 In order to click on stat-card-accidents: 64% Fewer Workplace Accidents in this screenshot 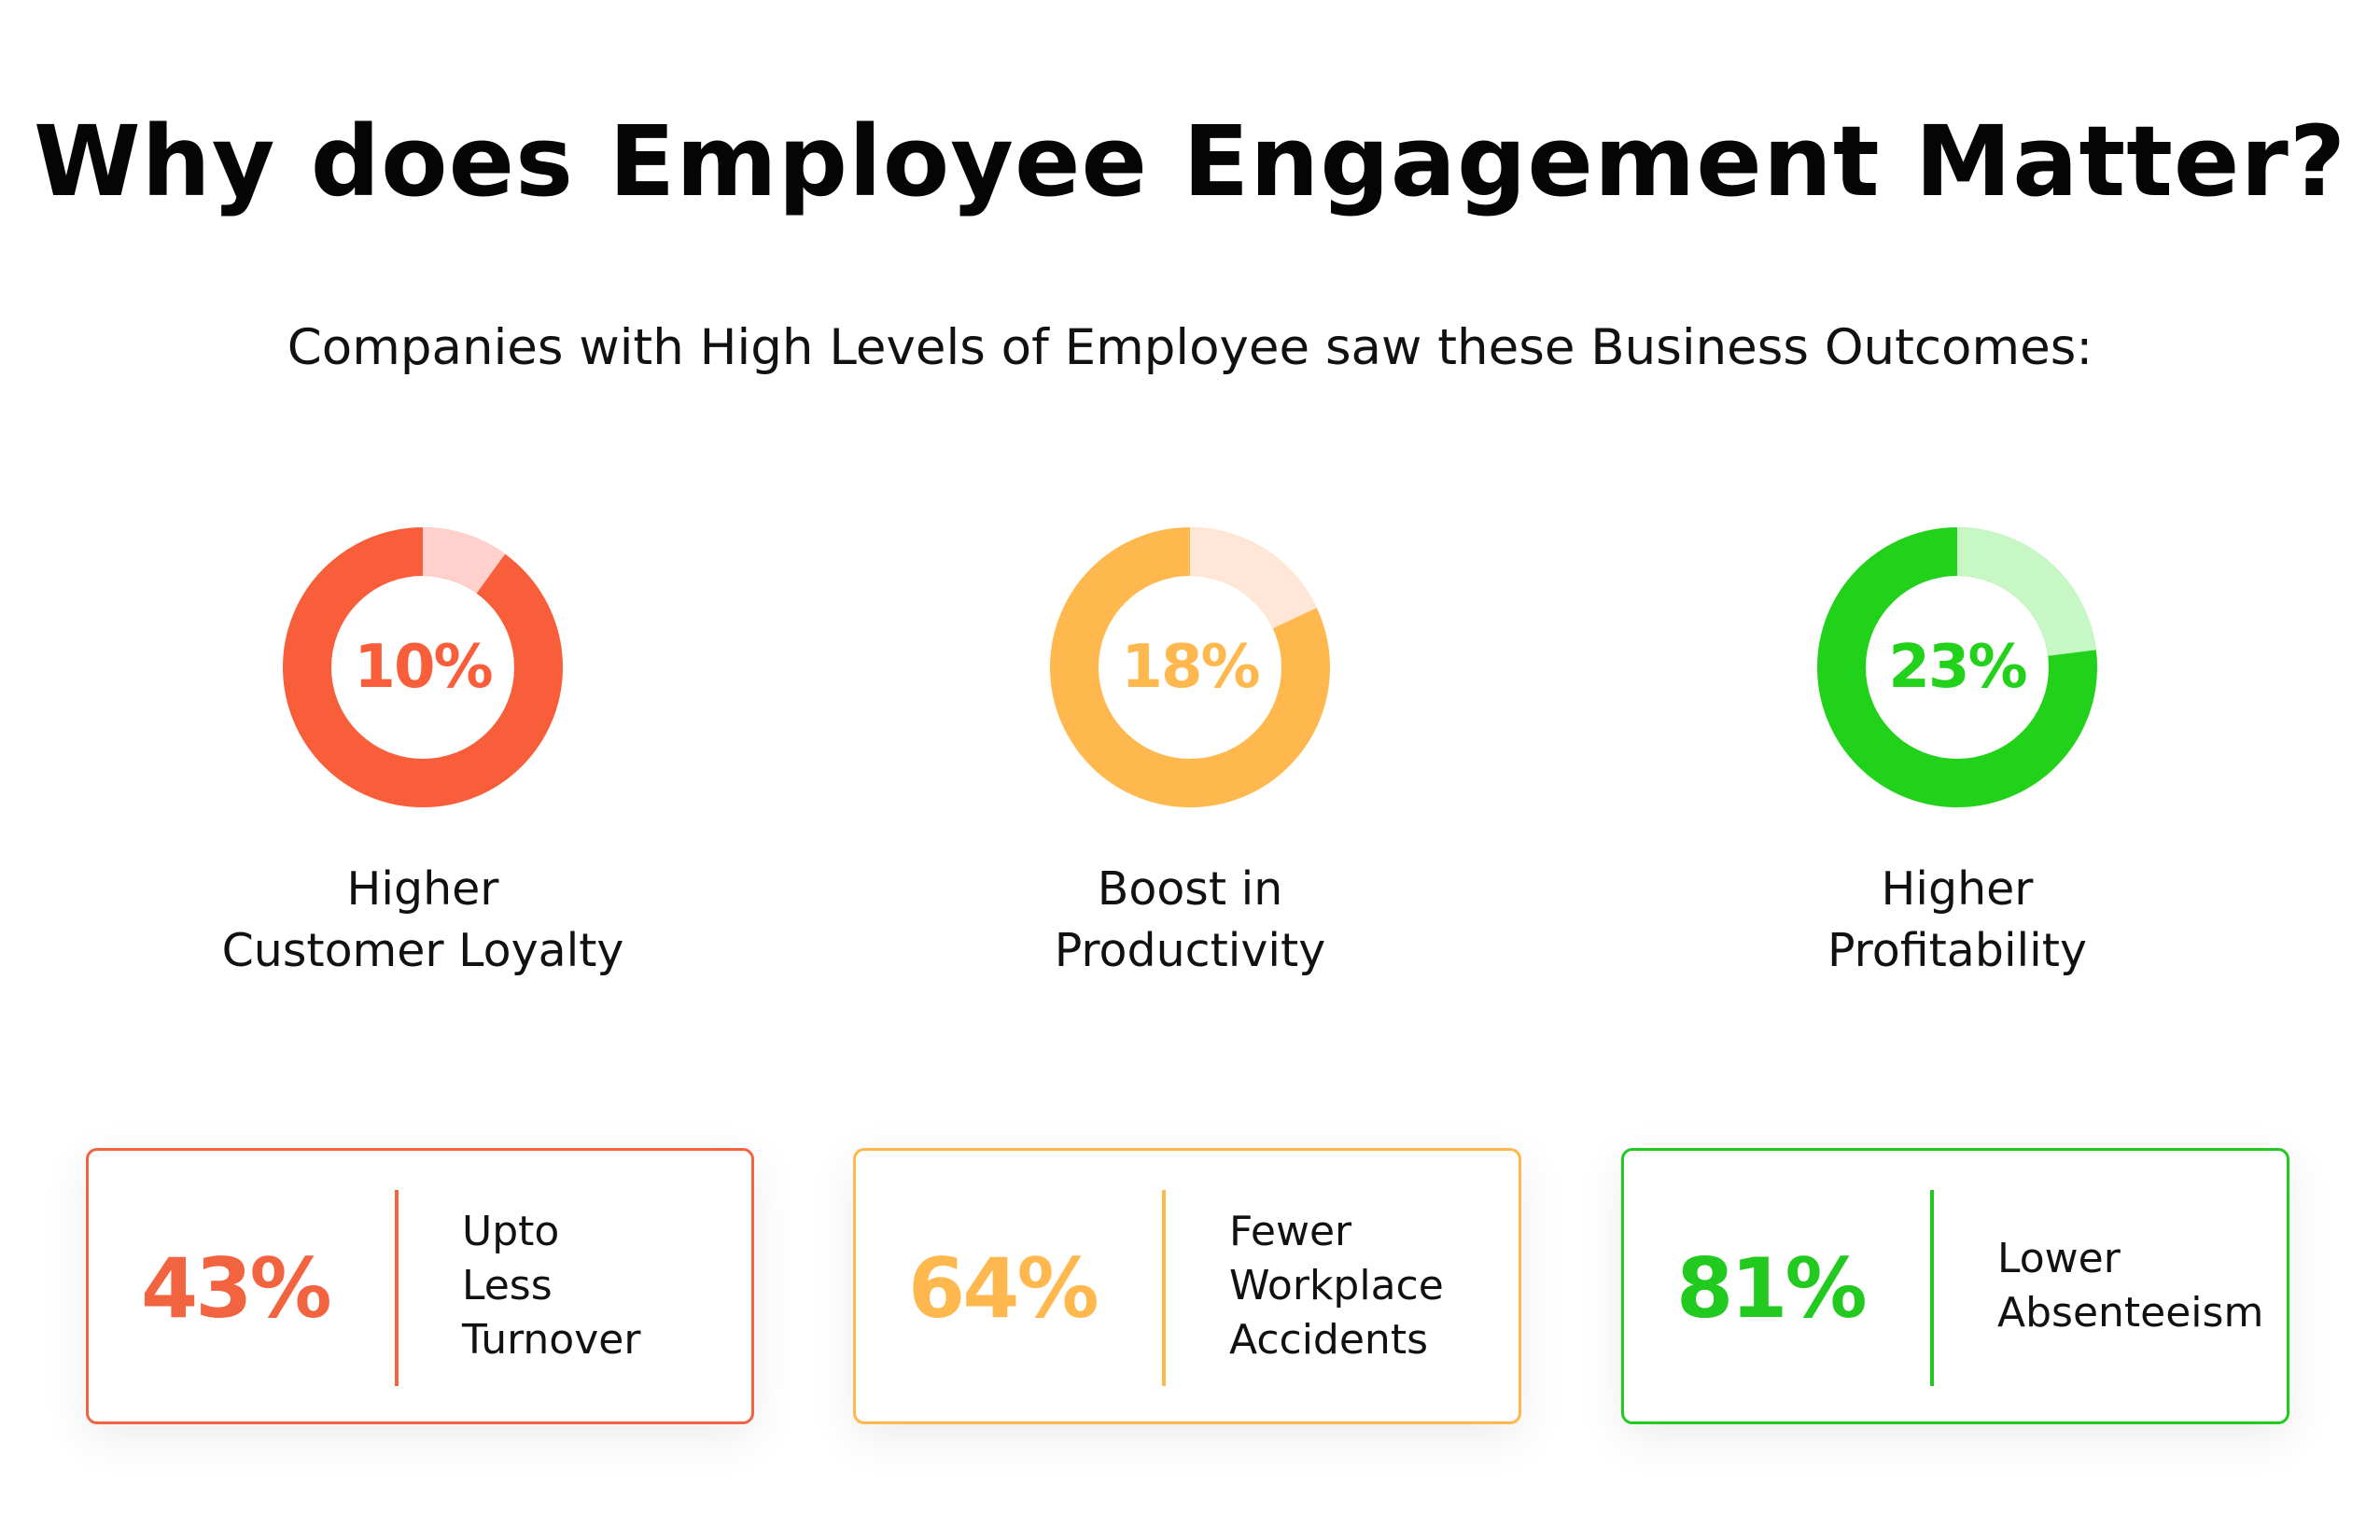, I will do `click(1187, 1286)`.